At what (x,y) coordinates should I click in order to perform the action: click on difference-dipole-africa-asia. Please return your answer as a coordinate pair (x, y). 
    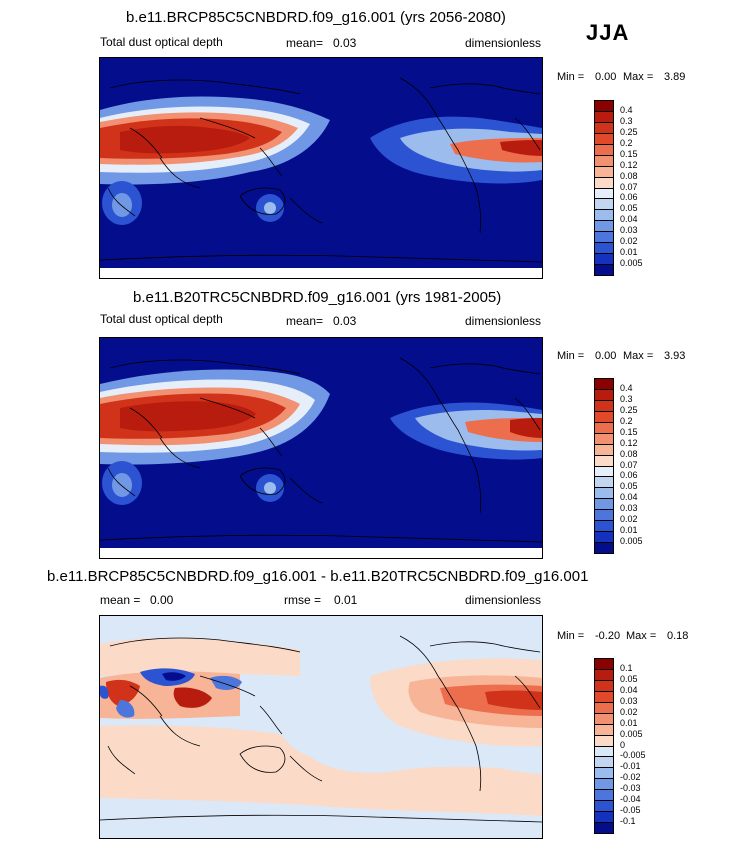
    Looking at the image, I should click on (171, 693).